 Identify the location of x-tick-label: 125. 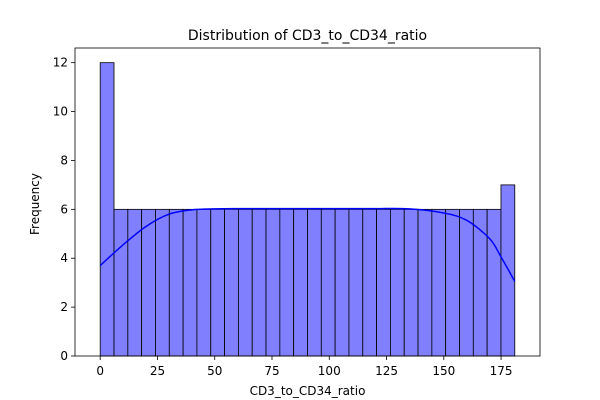
(386, 371).